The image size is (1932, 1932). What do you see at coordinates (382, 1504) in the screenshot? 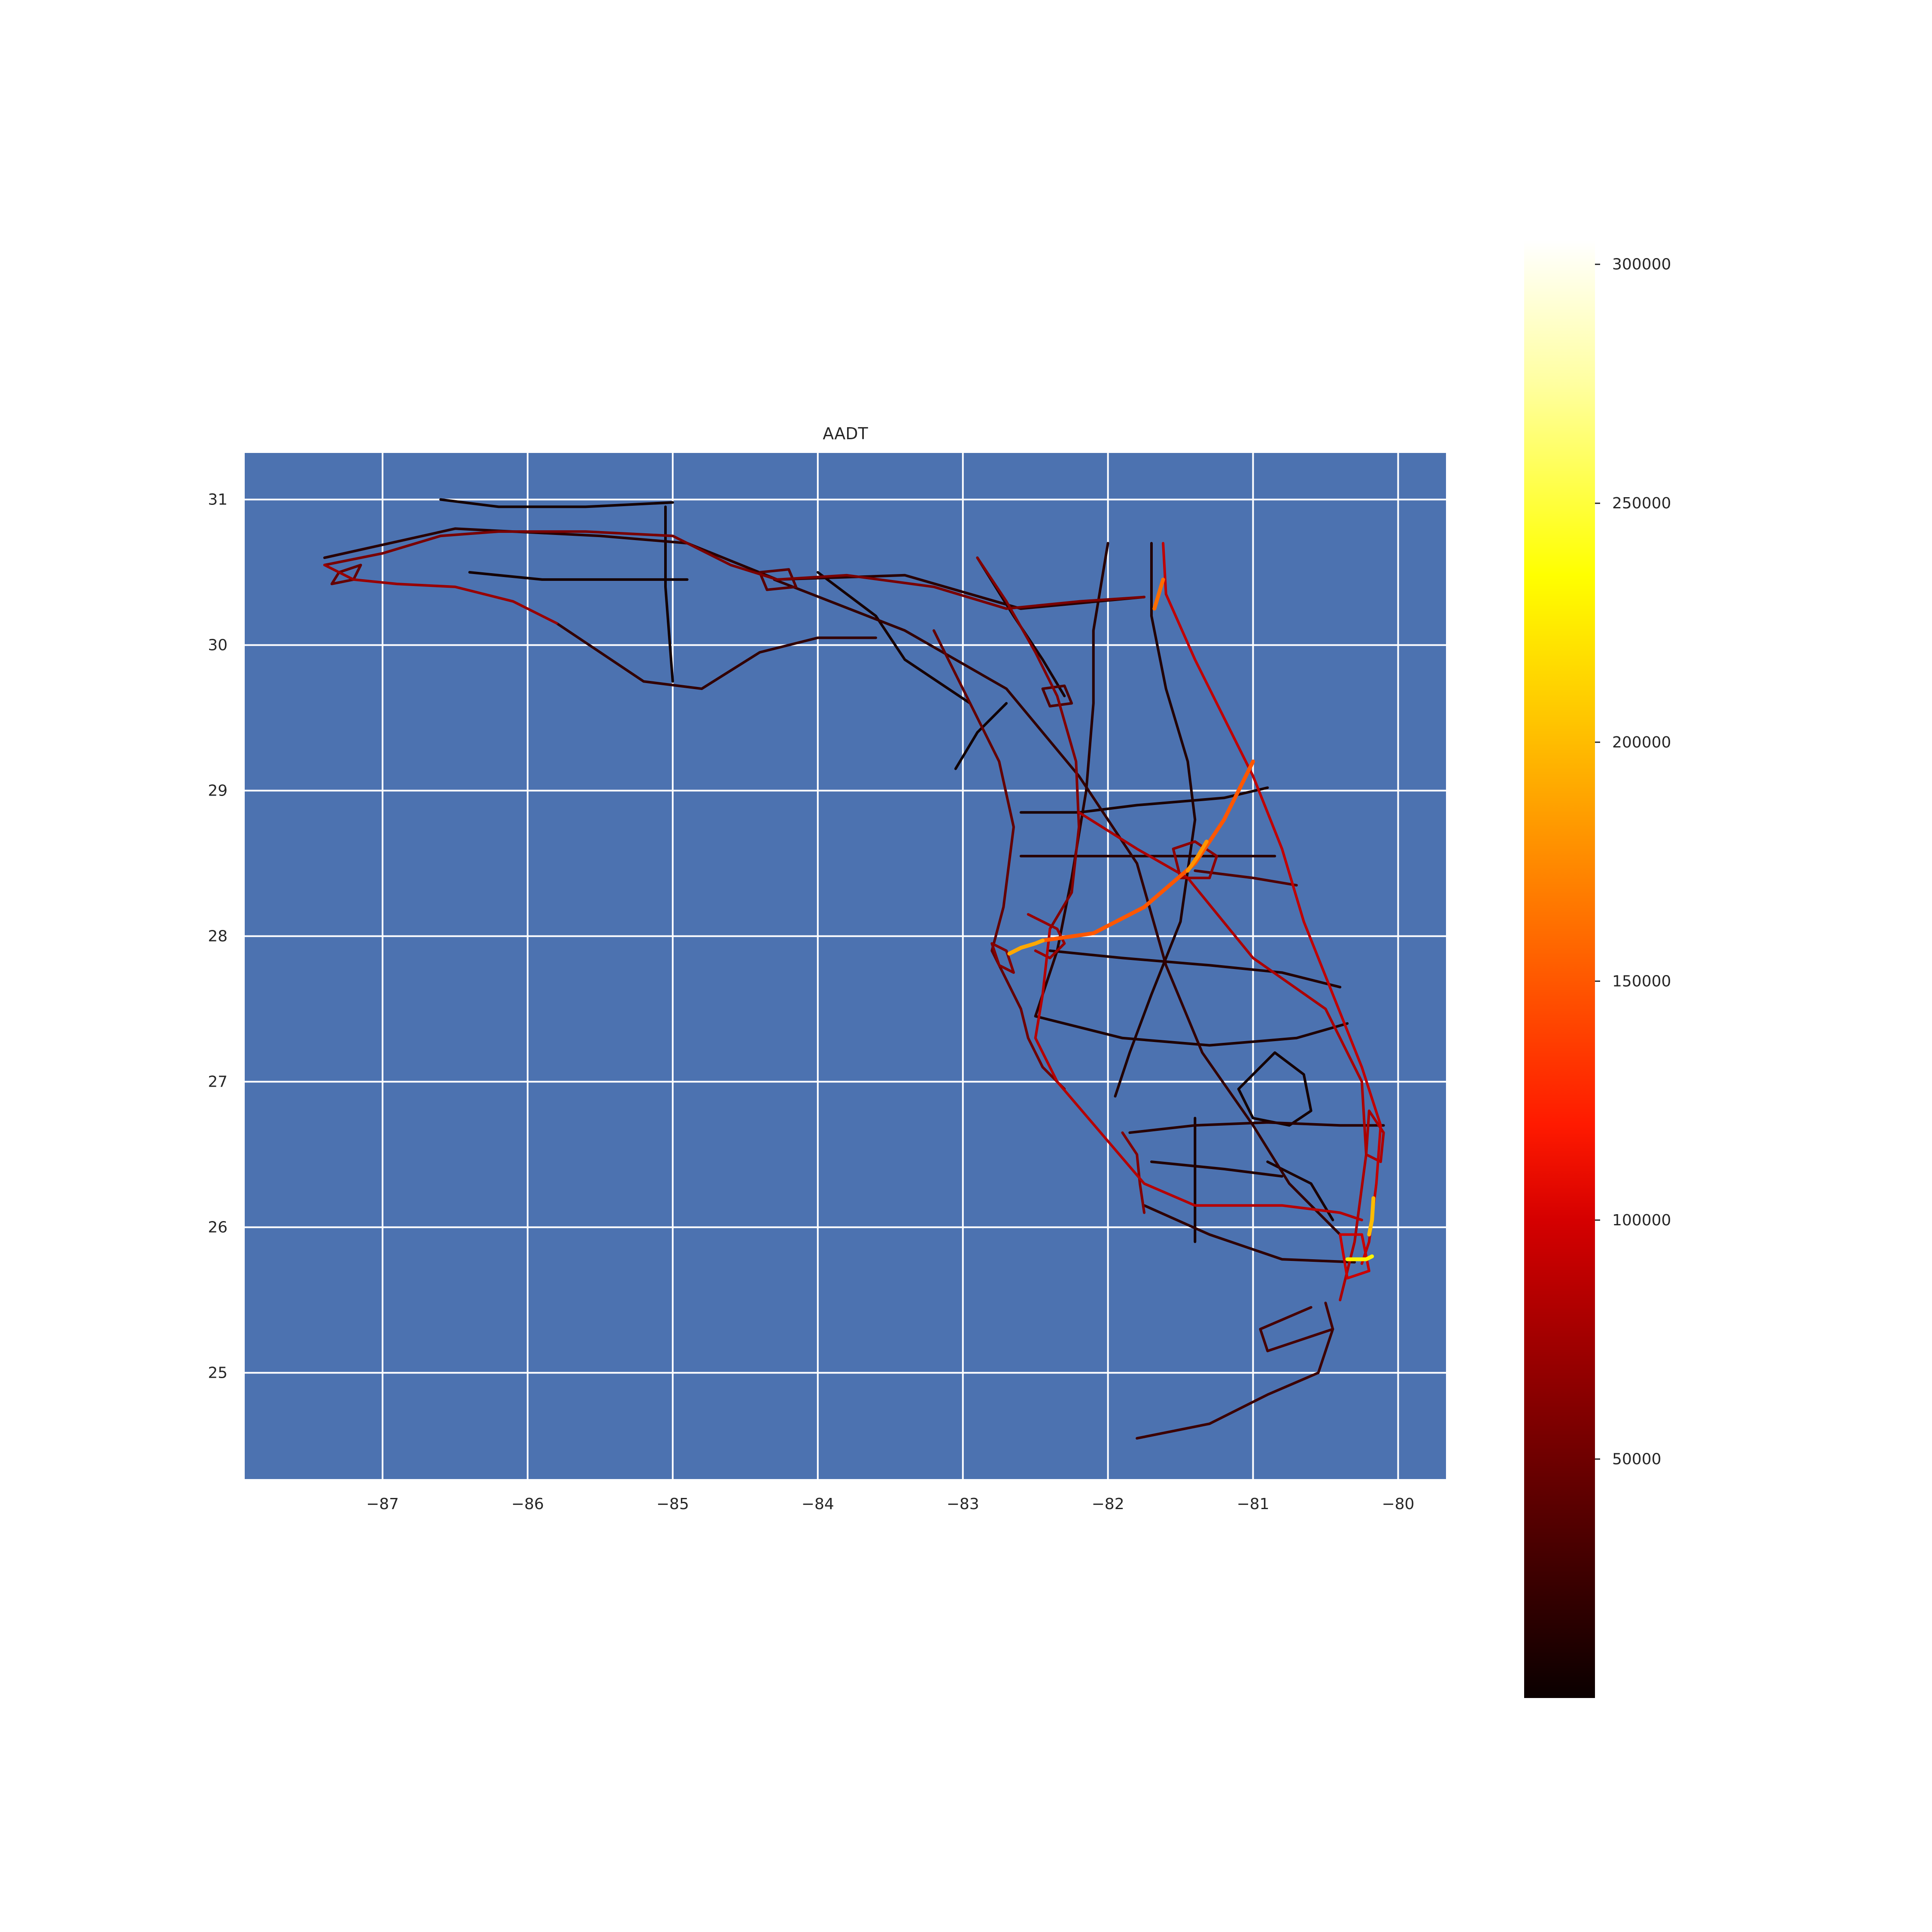
I see `x-tick-label: −87` at bounding box center [382, 1504].